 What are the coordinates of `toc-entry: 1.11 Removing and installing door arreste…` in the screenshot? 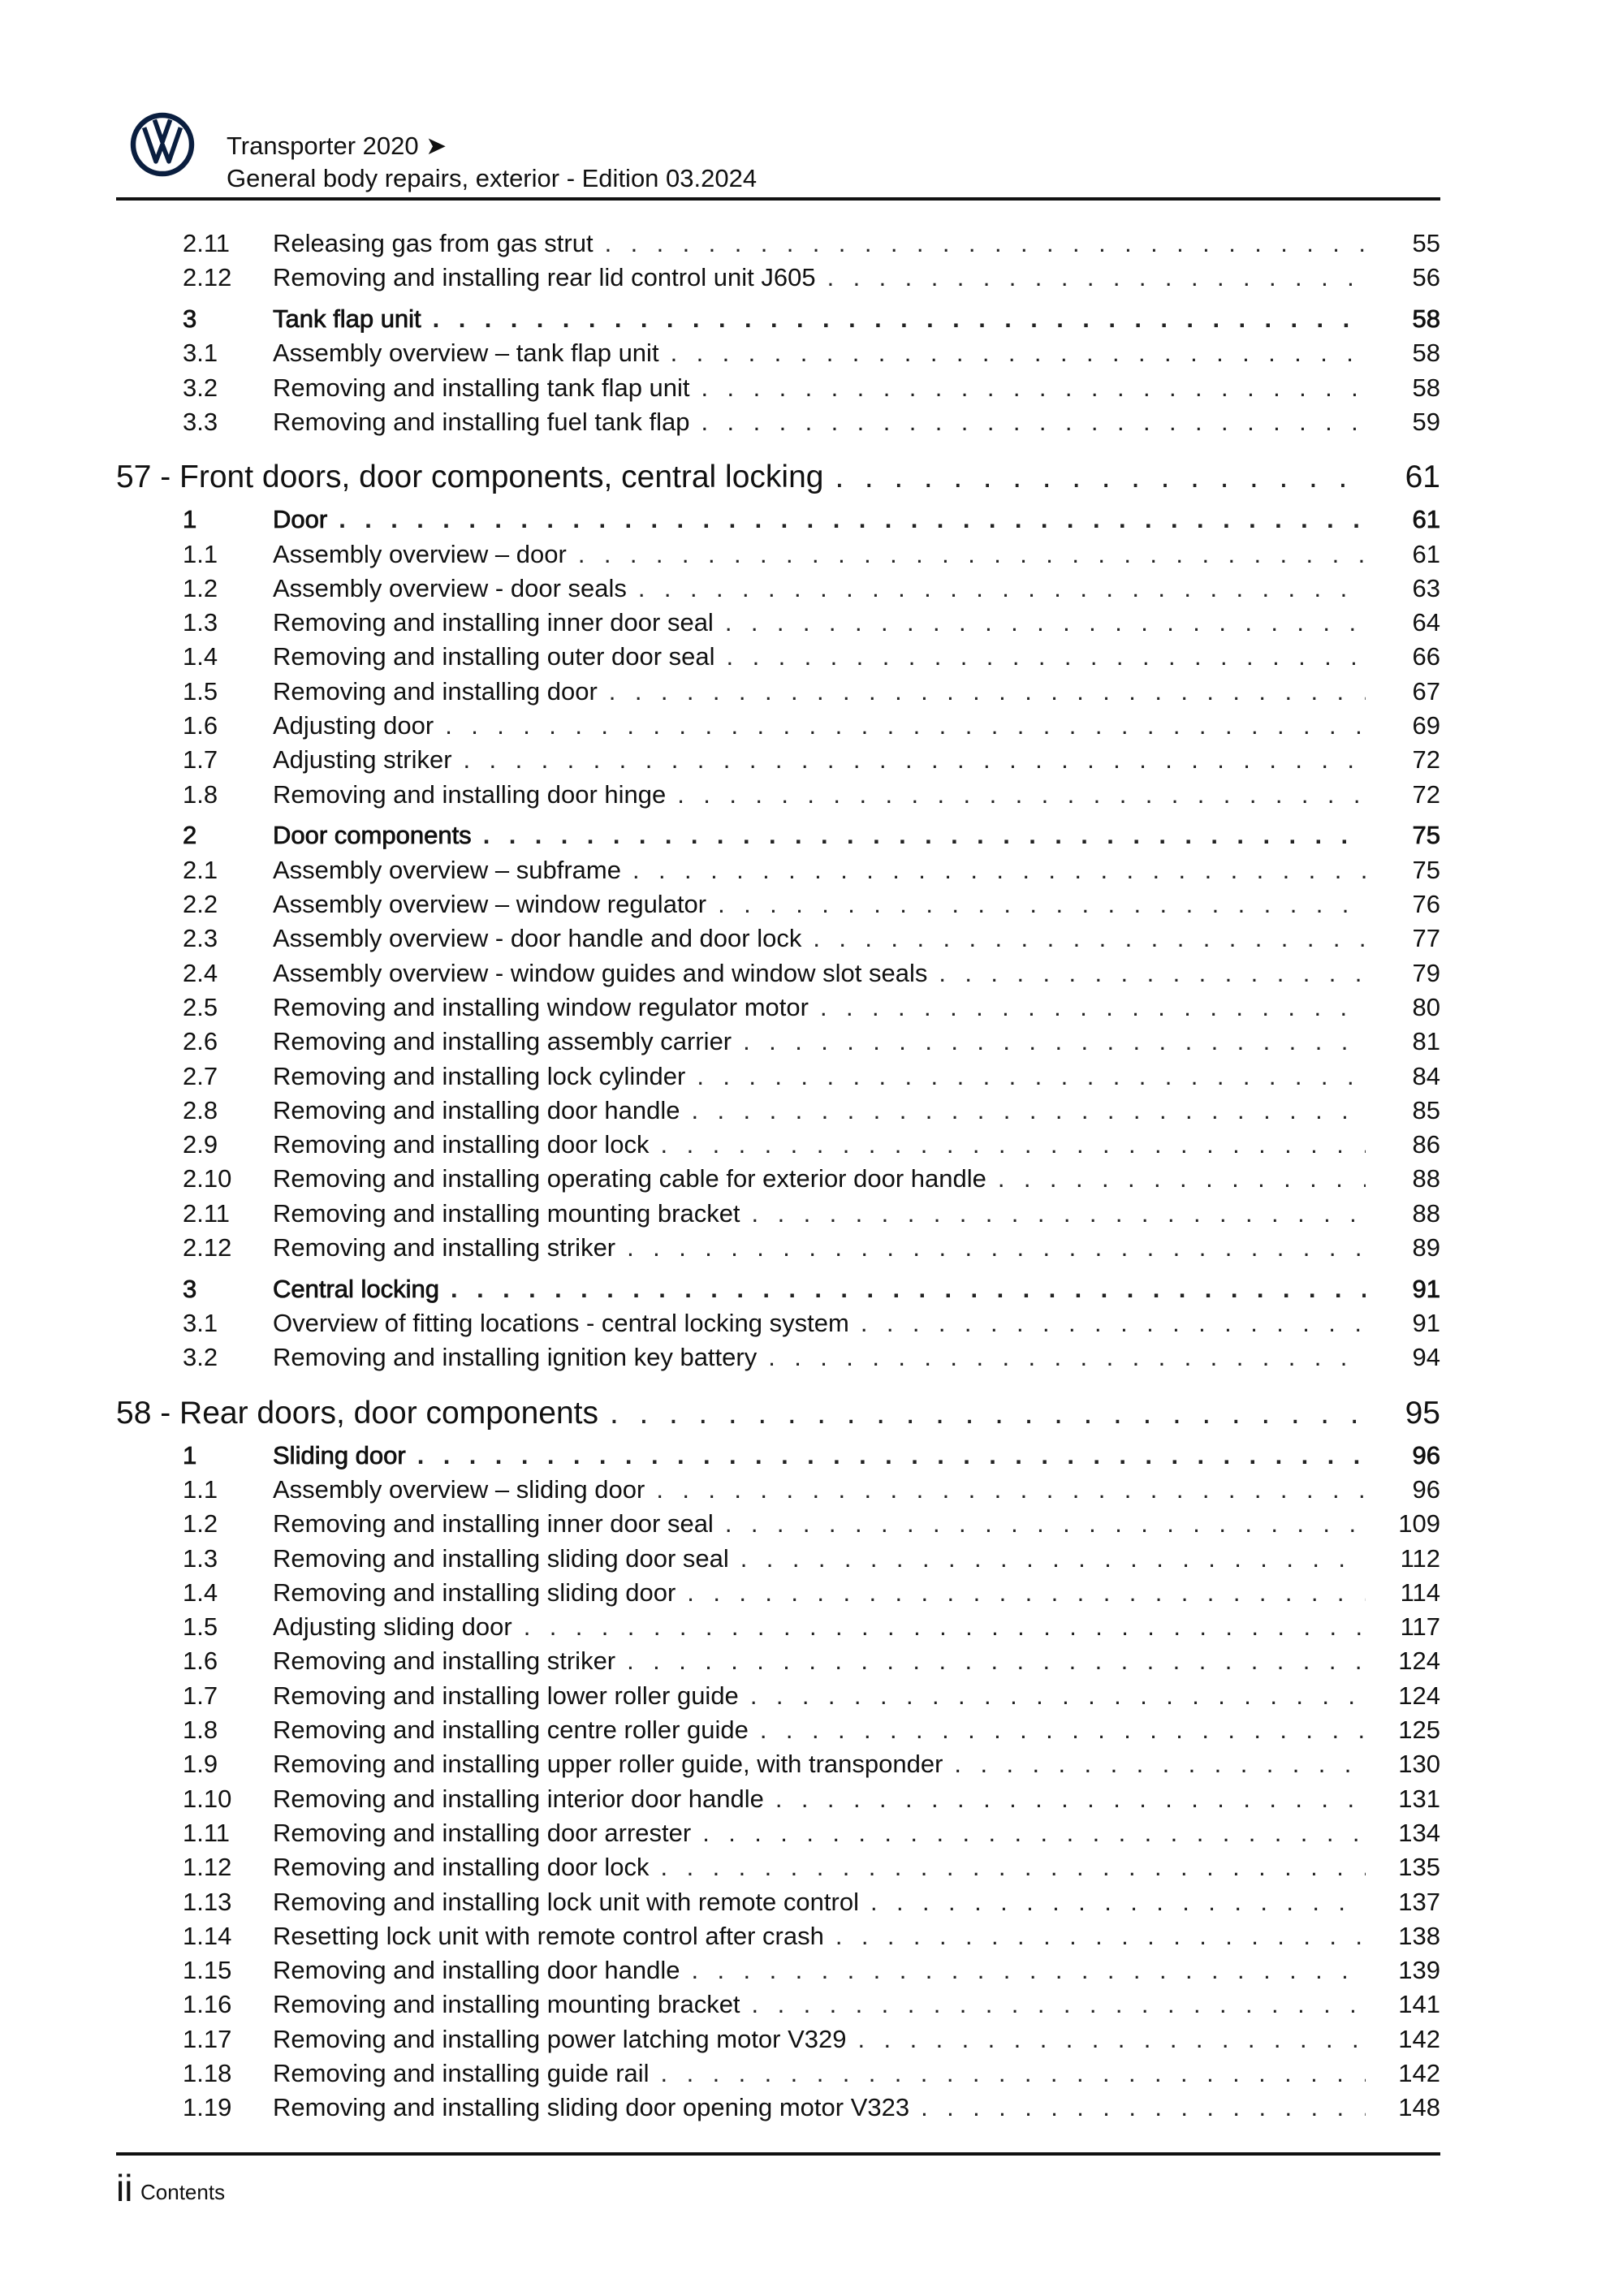 It's located at (778, 1833).